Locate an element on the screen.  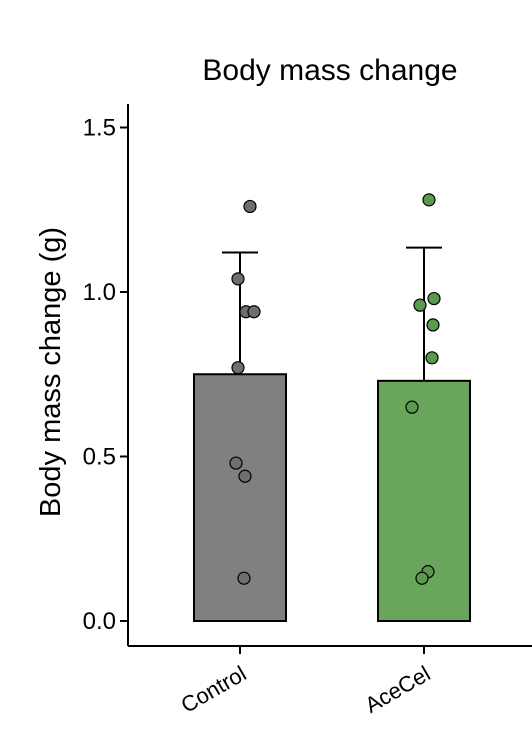
x-tick-label-acecel: AceCel is located at coordinates (398, 689).